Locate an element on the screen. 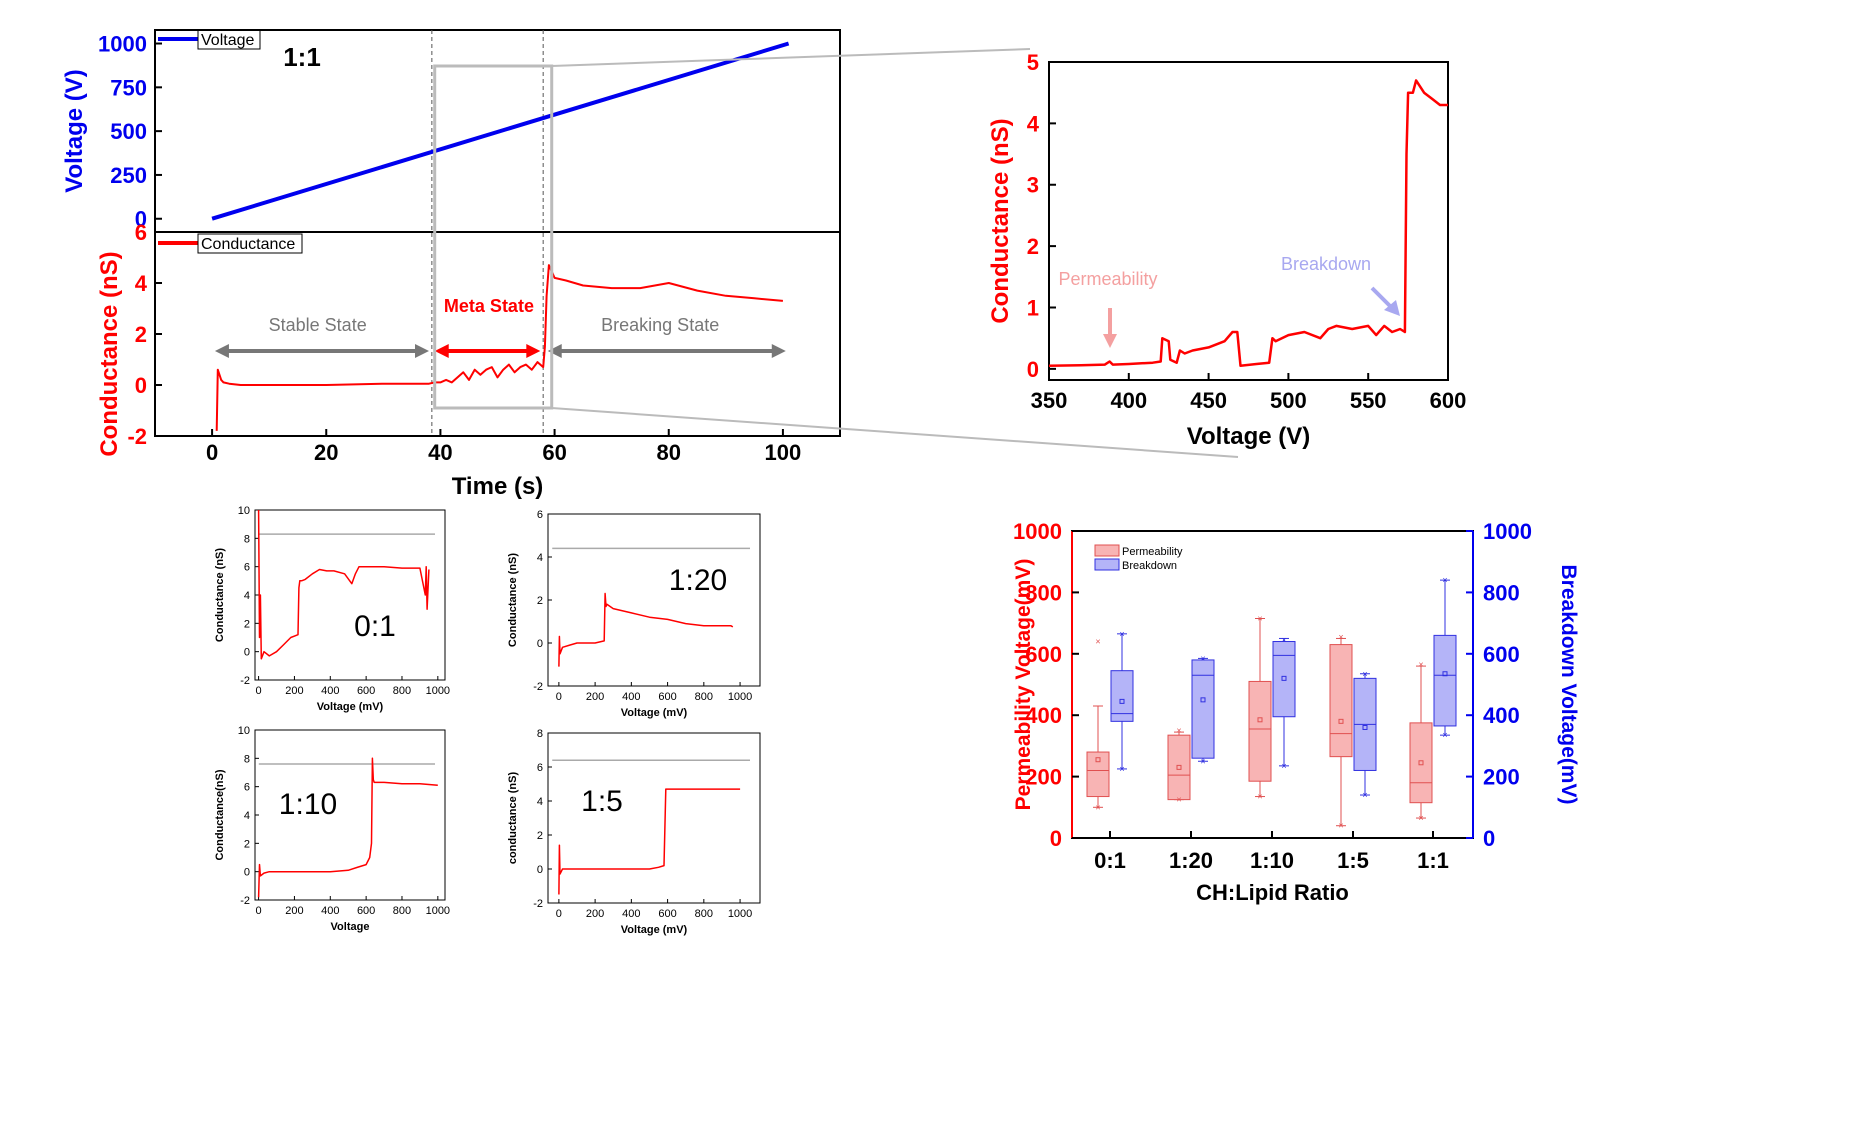  x-tick-label: 200 is located at coordinates (294, 911).